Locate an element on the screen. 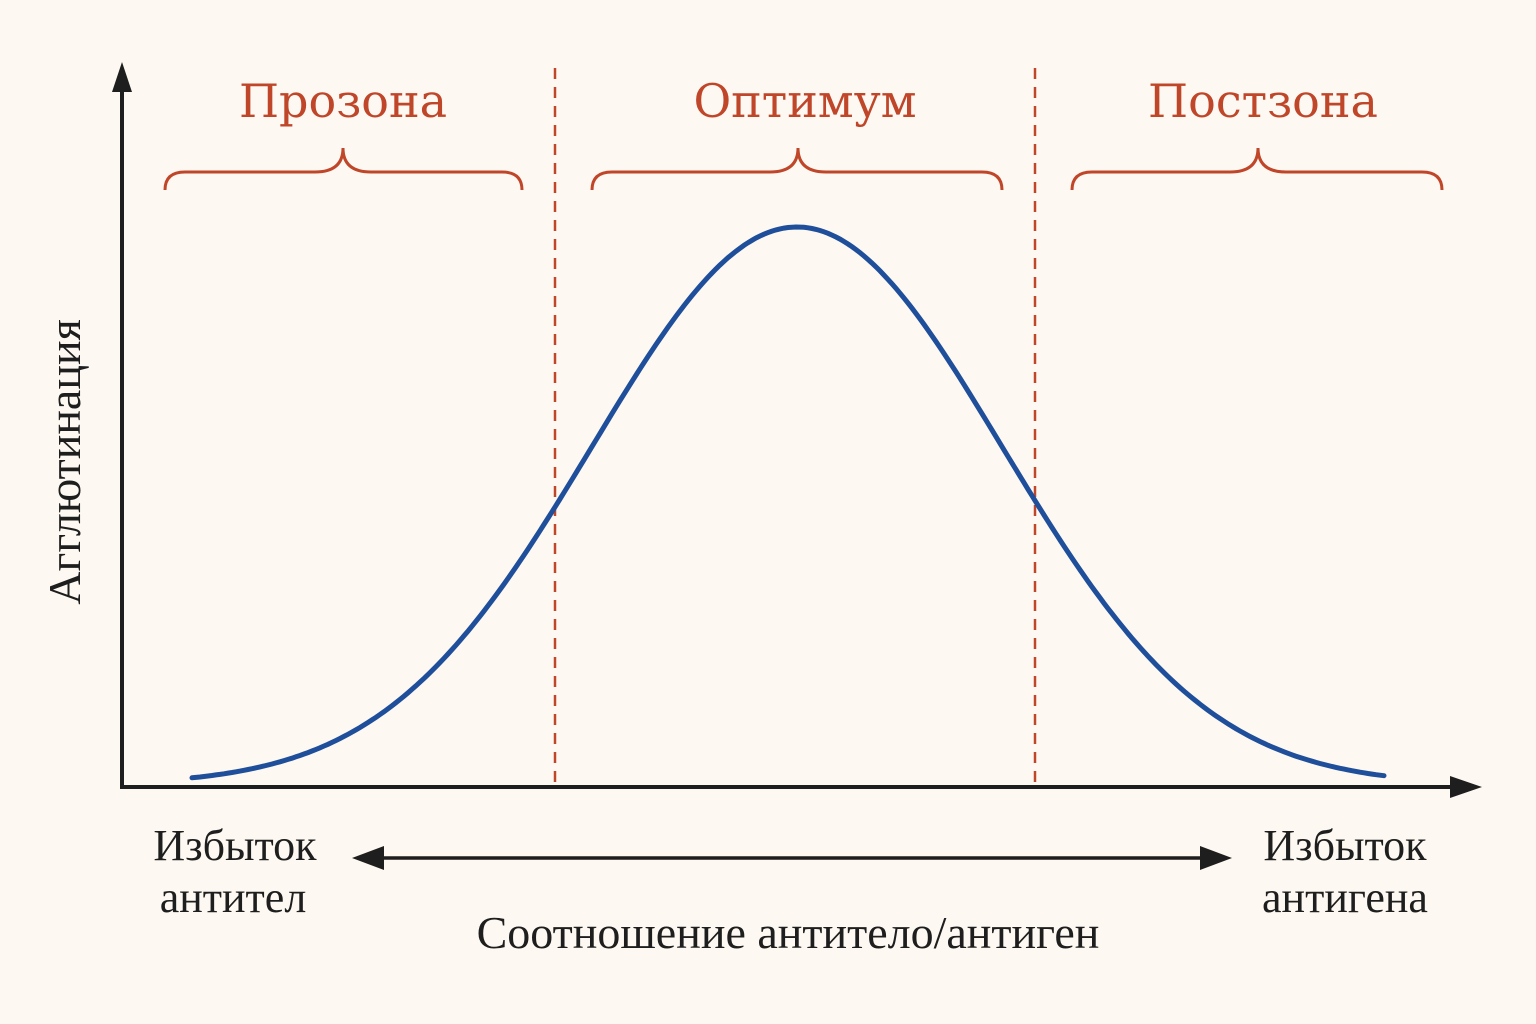 This screenshot has width=1536, height=1024. right-end-label-line1: Избыток is located at coordinates (1345, 845).